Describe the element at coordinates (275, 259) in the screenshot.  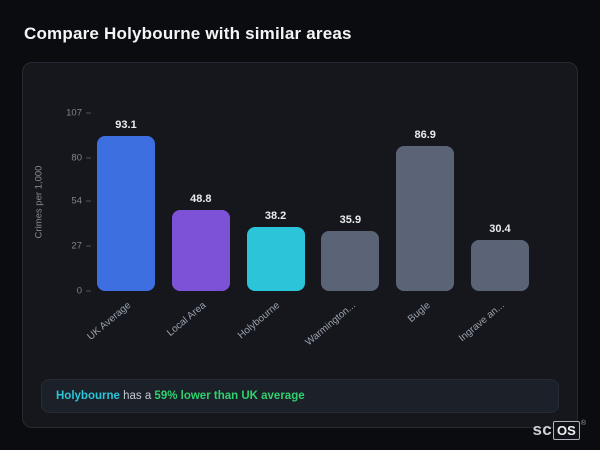
I see `bar-holybourne` at that location.